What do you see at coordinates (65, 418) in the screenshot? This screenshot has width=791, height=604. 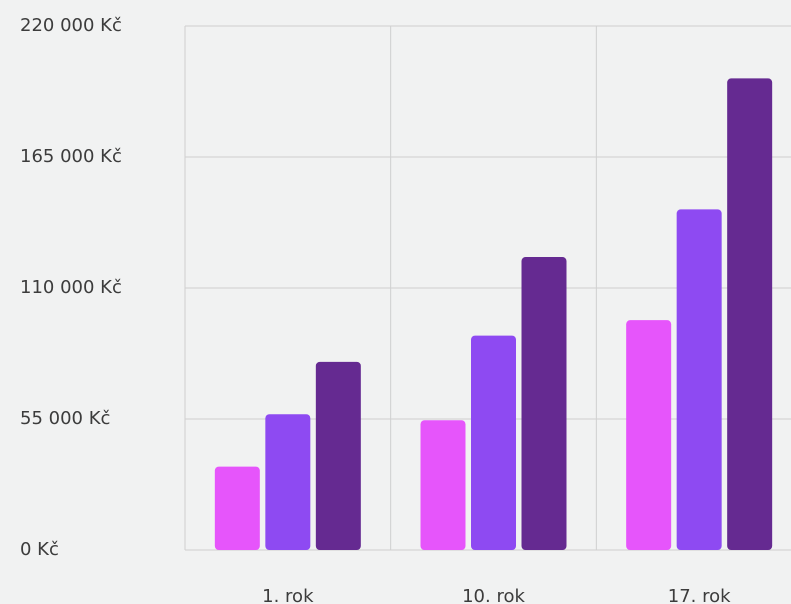 I see `y-tick-label: 55 000 Kč` at bounding box center [65, 418].